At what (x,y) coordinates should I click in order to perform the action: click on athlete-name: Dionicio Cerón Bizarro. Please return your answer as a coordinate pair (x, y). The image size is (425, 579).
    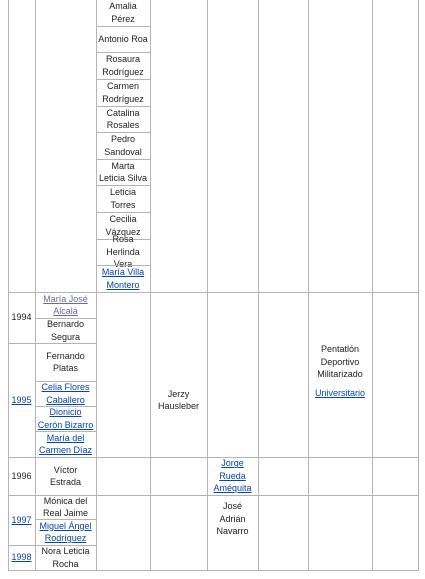
    Looking at the image, I should click on (65, 418).